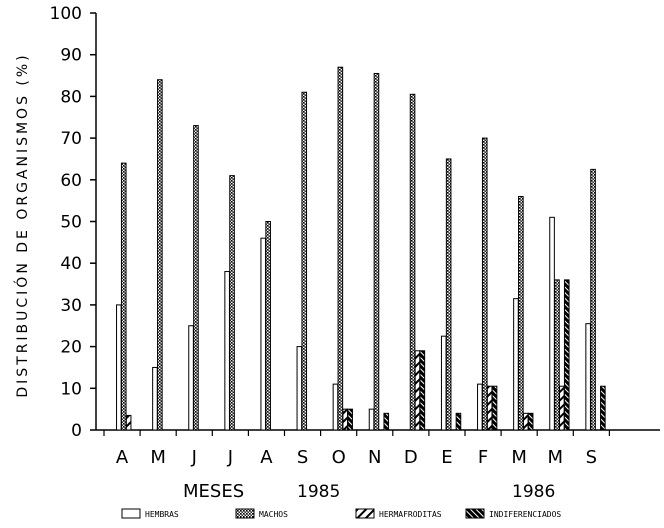 The width and height of the screenshot is (664, 528). I want to click on x-tick-label: O, so click(339, 457).